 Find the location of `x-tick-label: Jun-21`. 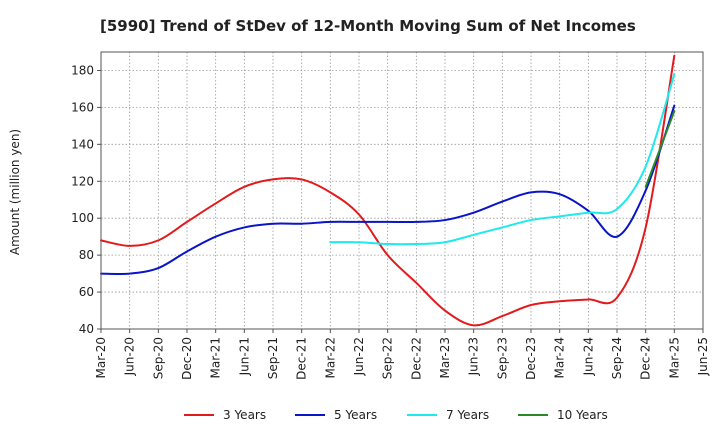

x-tick-label: Jun-21 is located at coordinates (244, 356).